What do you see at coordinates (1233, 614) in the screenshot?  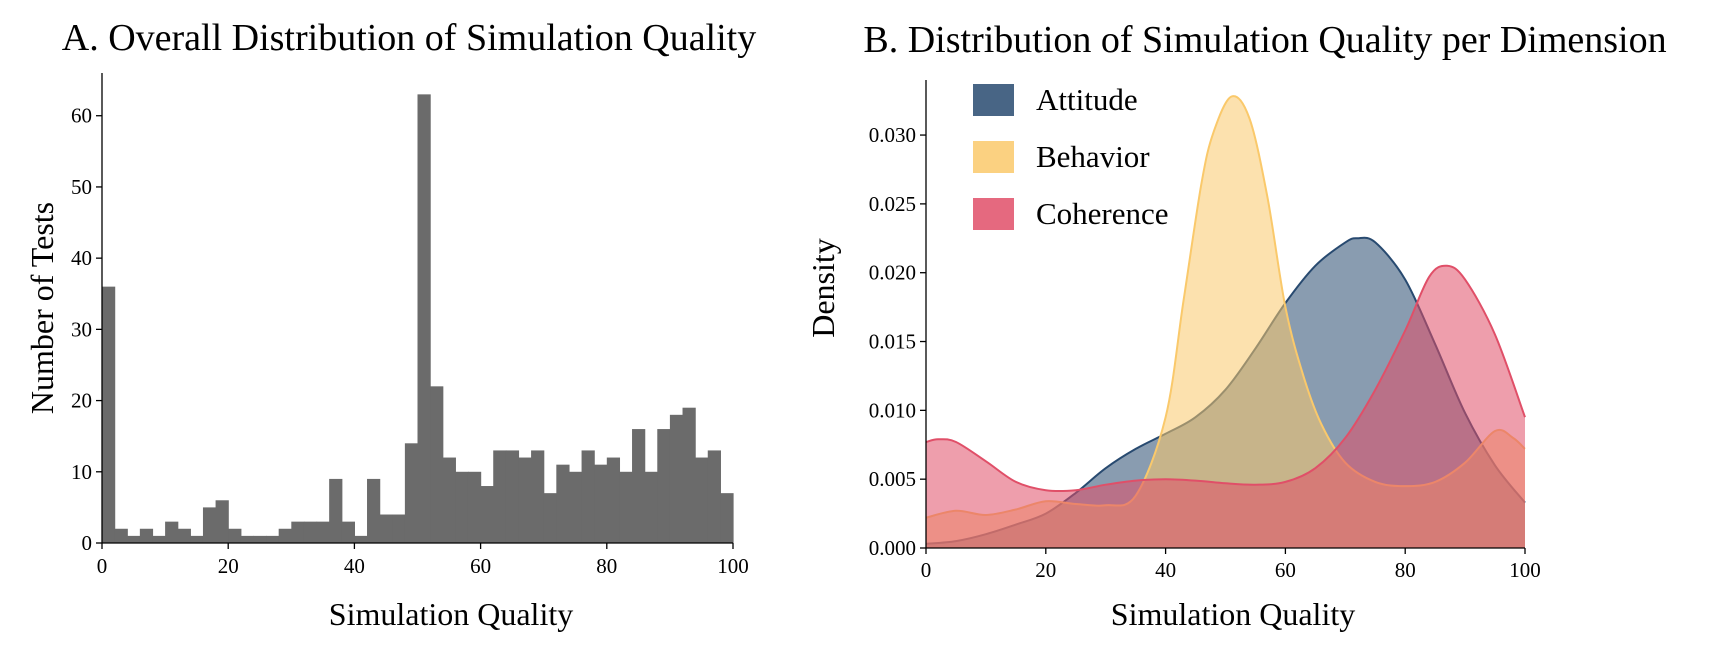 I see `panel-b-x-label: Simulation Quality` at bounding box center [1233, 614].